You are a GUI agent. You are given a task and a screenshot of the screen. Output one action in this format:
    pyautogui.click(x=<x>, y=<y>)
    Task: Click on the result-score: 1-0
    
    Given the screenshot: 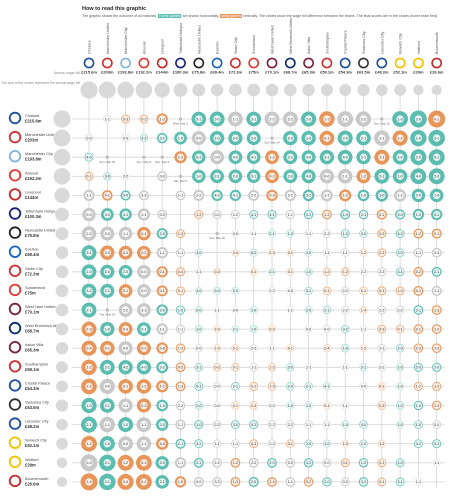 What is the action you would take?
    pyautogui.click(x=399, y=406)
    